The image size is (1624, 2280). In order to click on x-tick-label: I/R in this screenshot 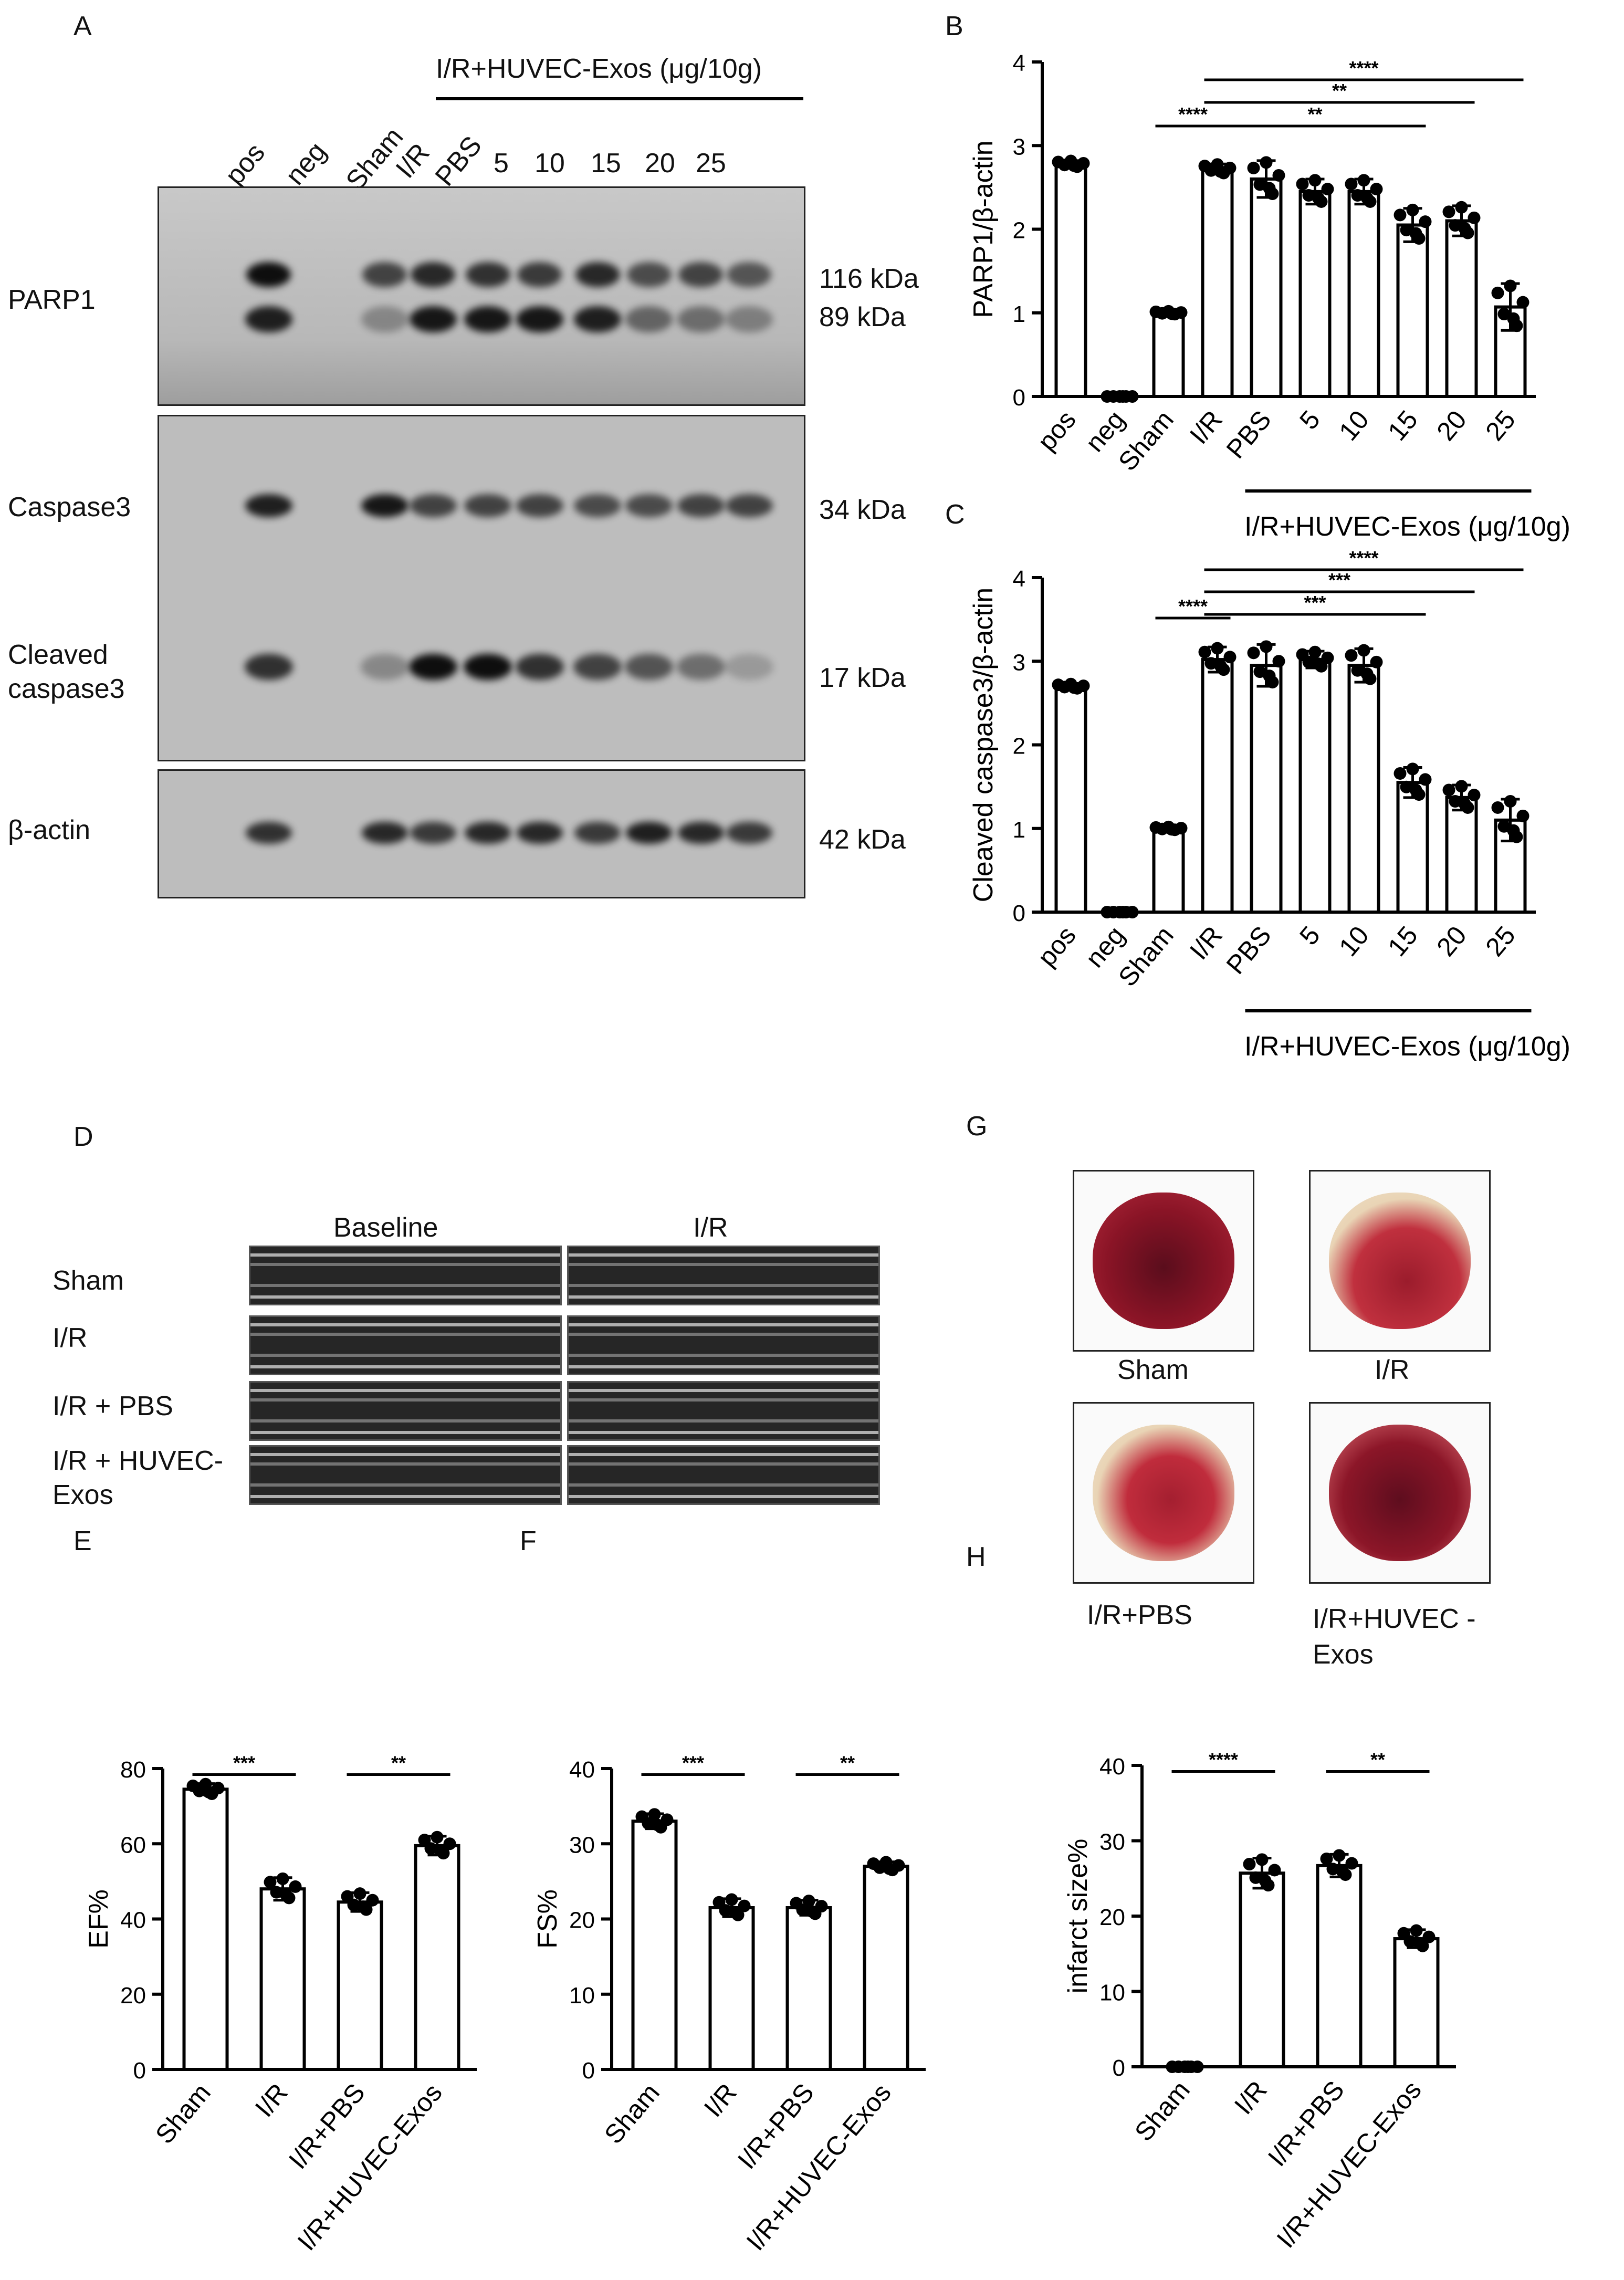, I will do `click(720, 2100)`.